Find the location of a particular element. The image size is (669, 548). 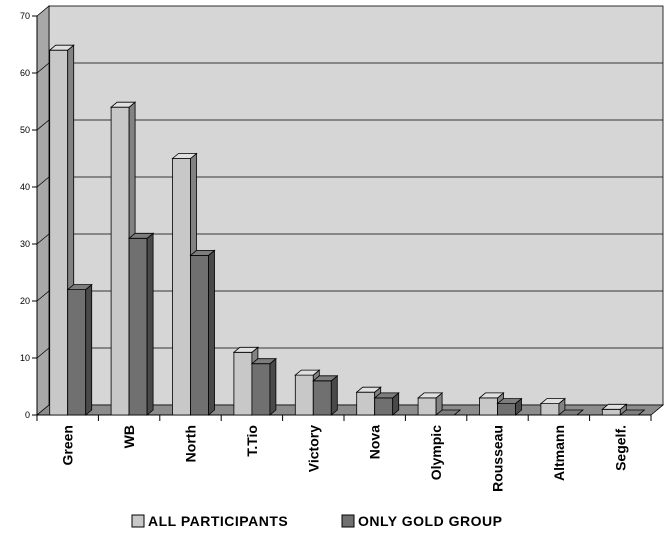

side-wall is located at coordinates (43, 210).